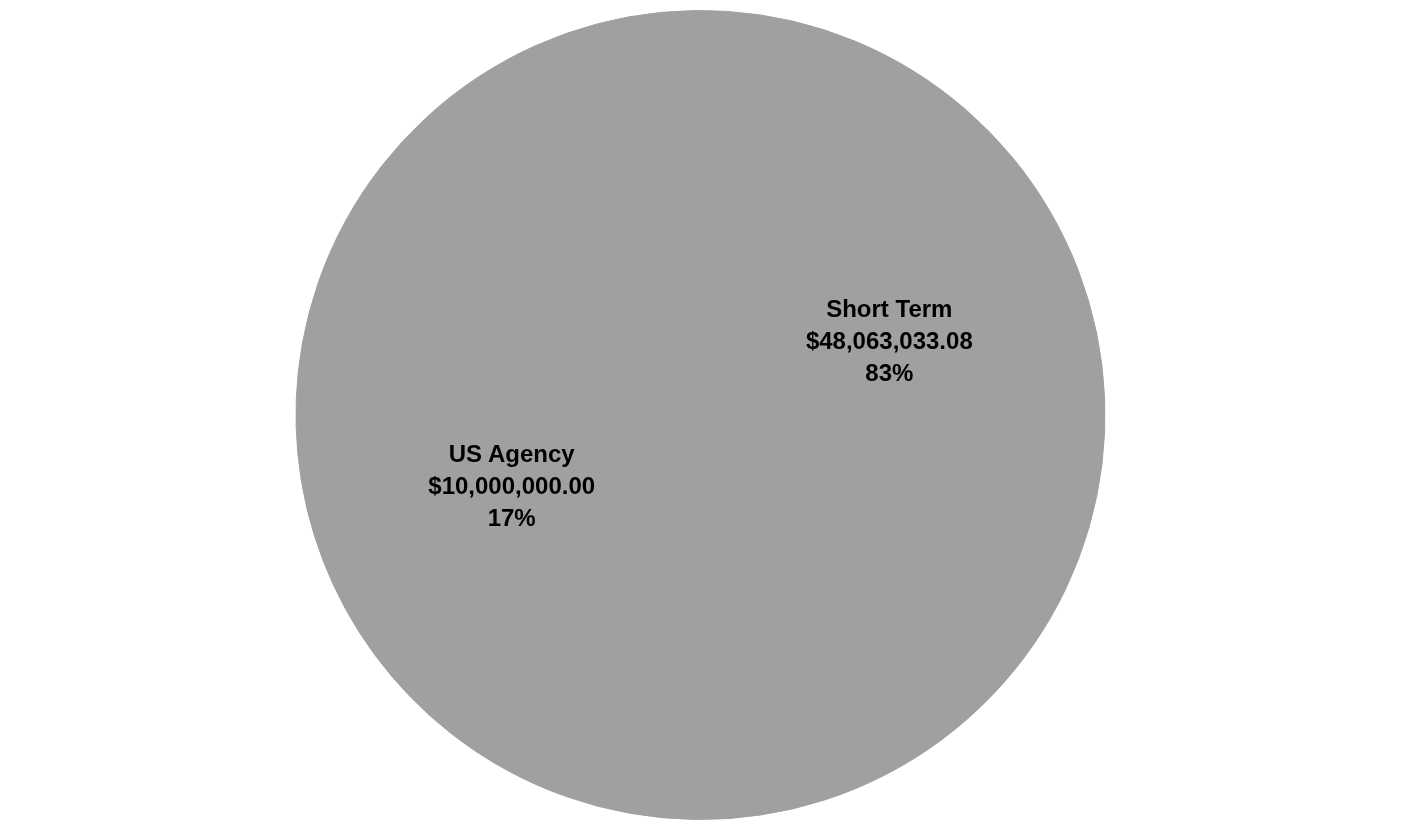 The image size is (1401, 830). Describe the element at coordinates (512, 502) in the screenshot. I see `data-label: $10,000,000.00 17%` at that location.